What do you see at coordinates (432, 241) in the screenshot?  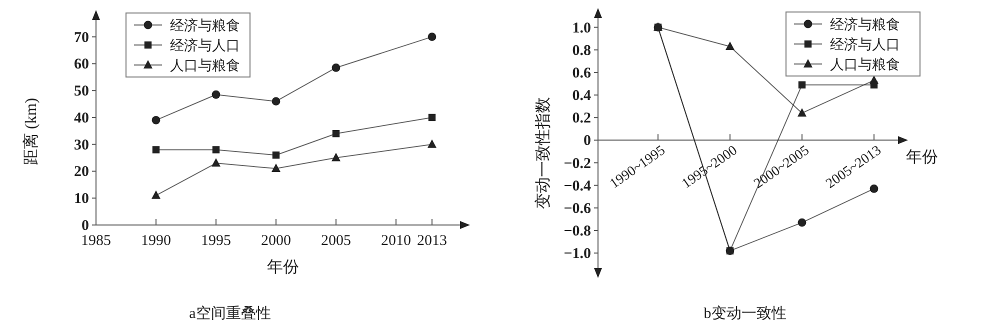 I see `x-tick-label: 2013` at bounding box center [432, 241].